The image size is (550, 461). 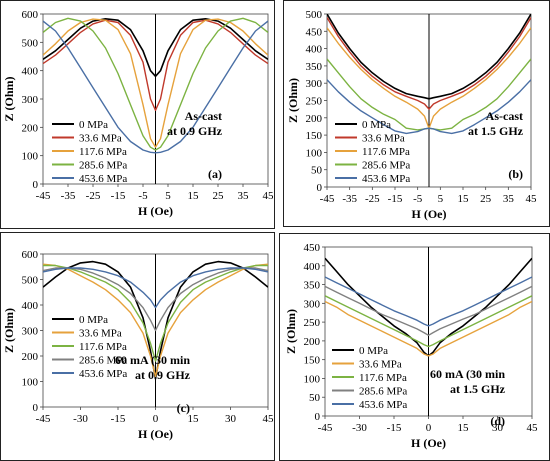 What do you see at coordinates (515, 174) in the screenshot?
I see `panel-label: (b)` at bounding box center [515, 174].